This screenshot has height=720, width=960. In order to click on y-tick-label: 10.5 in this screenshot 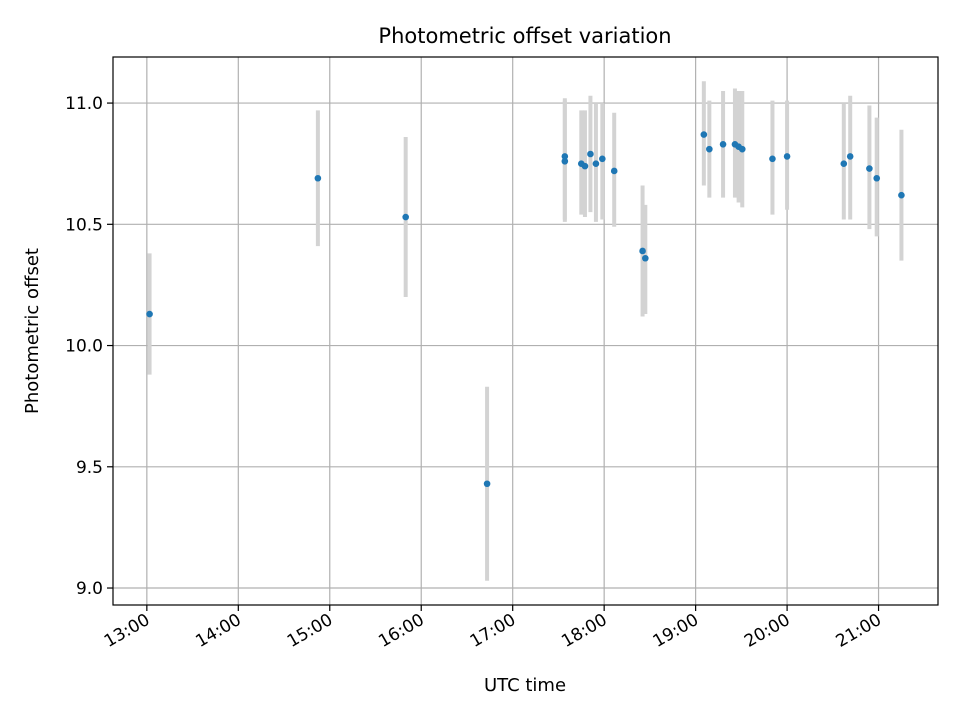, I will do `click(84, 225)`.